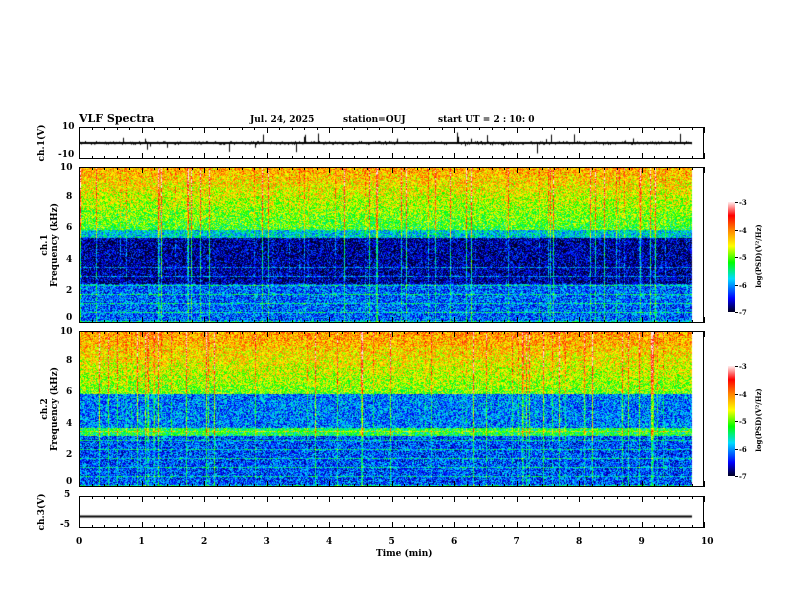 The height and width of the screenshot is (612, 792). Describe the element at coordinates (42, 512) in the screenshot. I see `ch3-ylabel: ch.3(V)` at that location.